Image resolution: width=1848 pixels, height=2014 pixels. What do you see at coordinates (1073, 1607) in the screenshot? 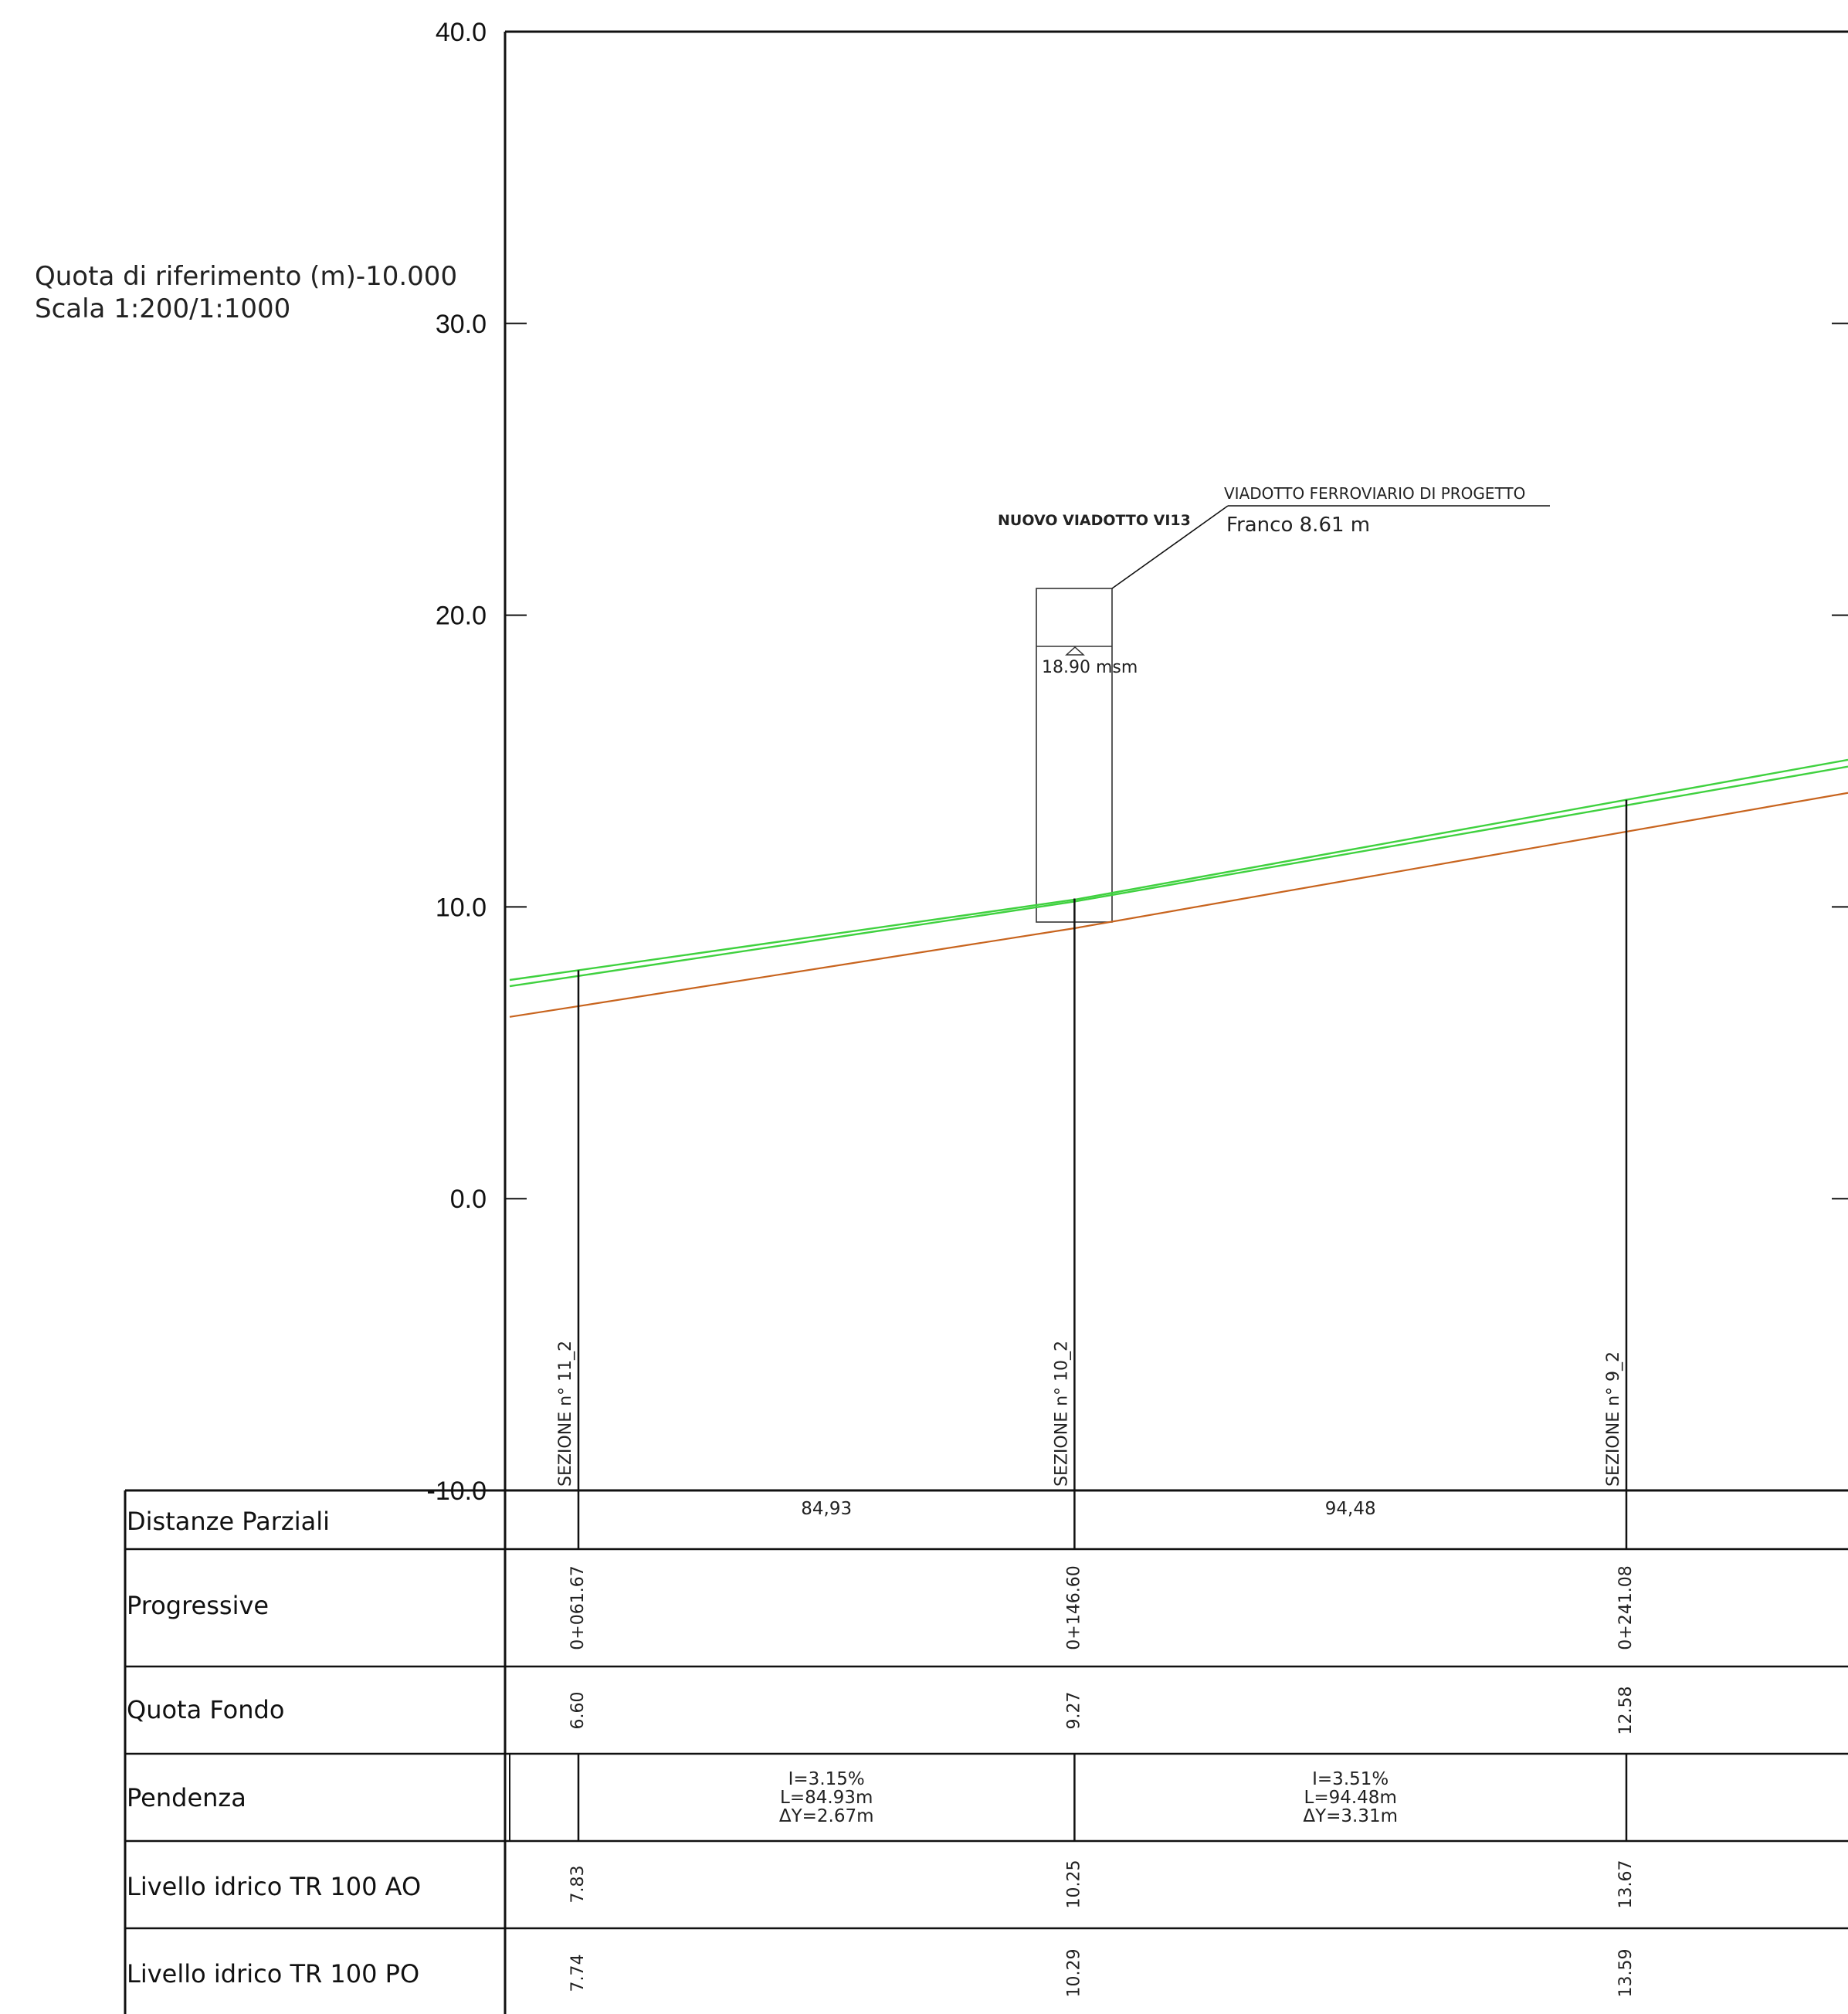
I see `progressive-value: 0+146.60` at bounding box center [1073, 1607].